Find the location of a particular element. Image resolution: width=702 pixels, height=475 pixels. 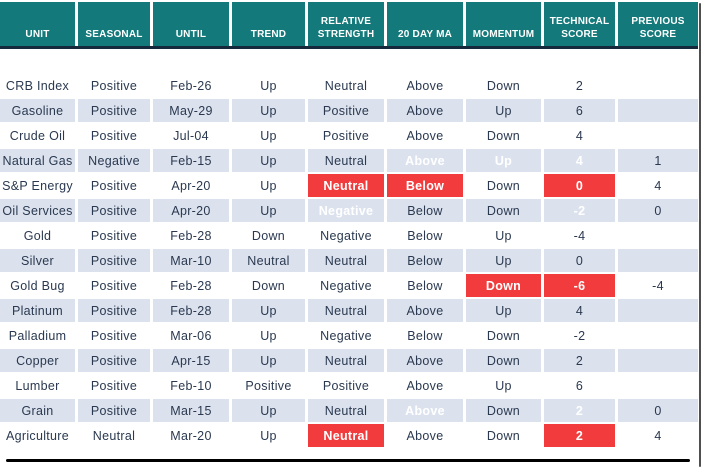

table-cell: Feb-26 is located at coordinates (191, 85).